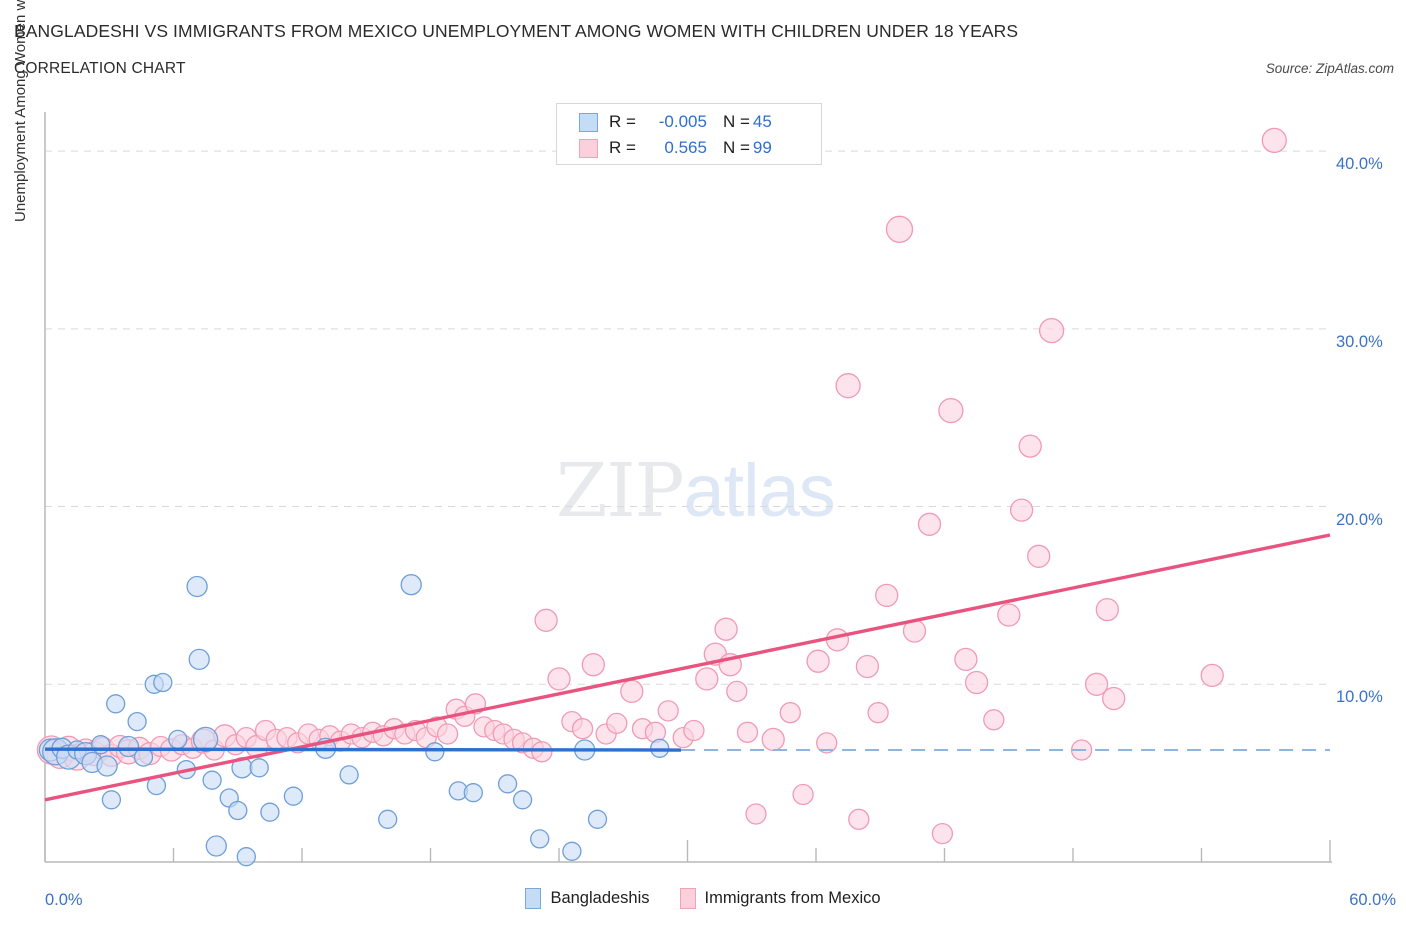  I want to click on legend-label-mexico: Immigrants from Mexico, so click(792, 898).